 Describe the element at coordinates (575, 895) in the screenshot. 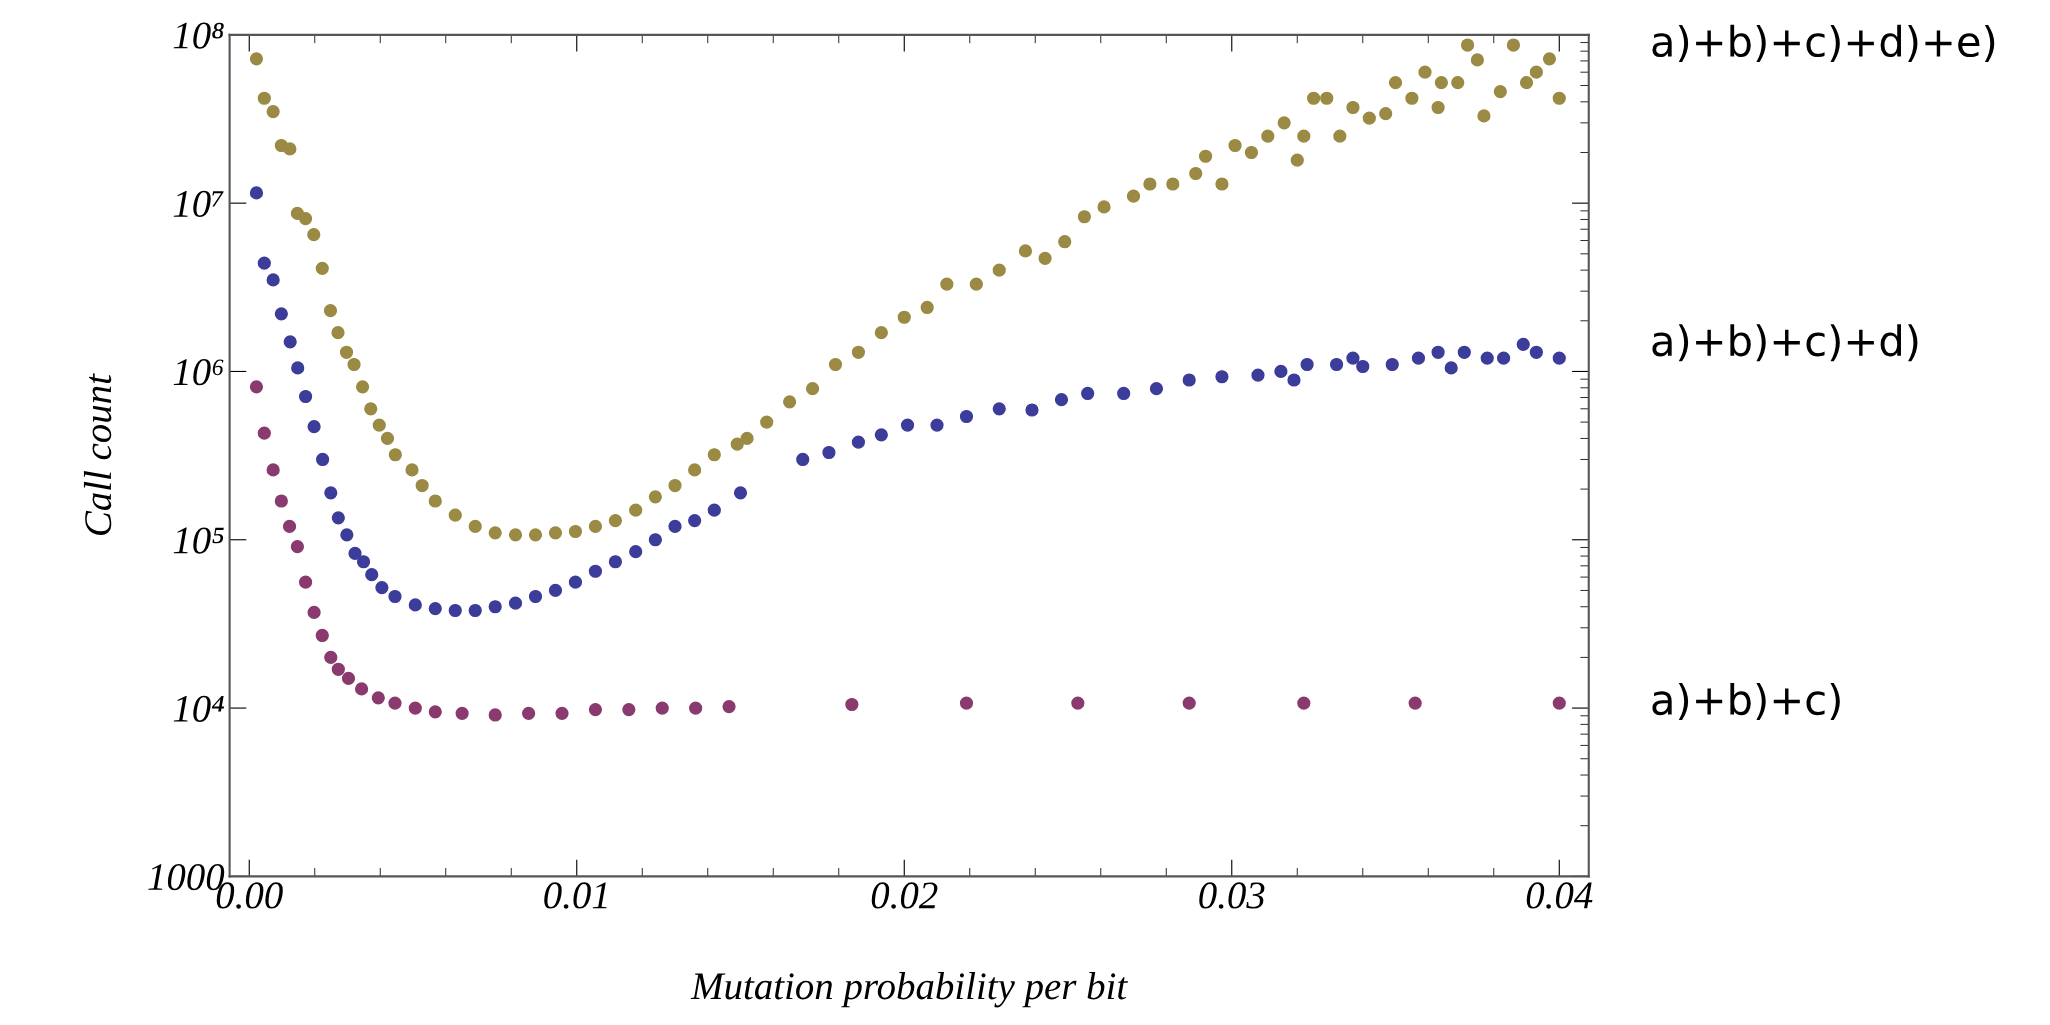

I see `x-tick-label: 0.01` at that location.